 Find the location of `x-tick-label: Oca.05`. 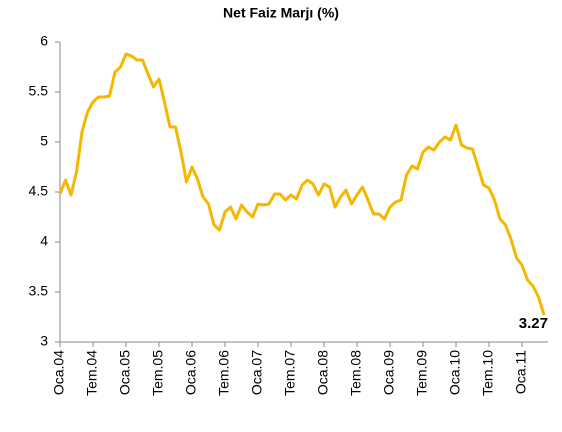

x-tick-label: Oca.05 is located at coordinates (125, 372).